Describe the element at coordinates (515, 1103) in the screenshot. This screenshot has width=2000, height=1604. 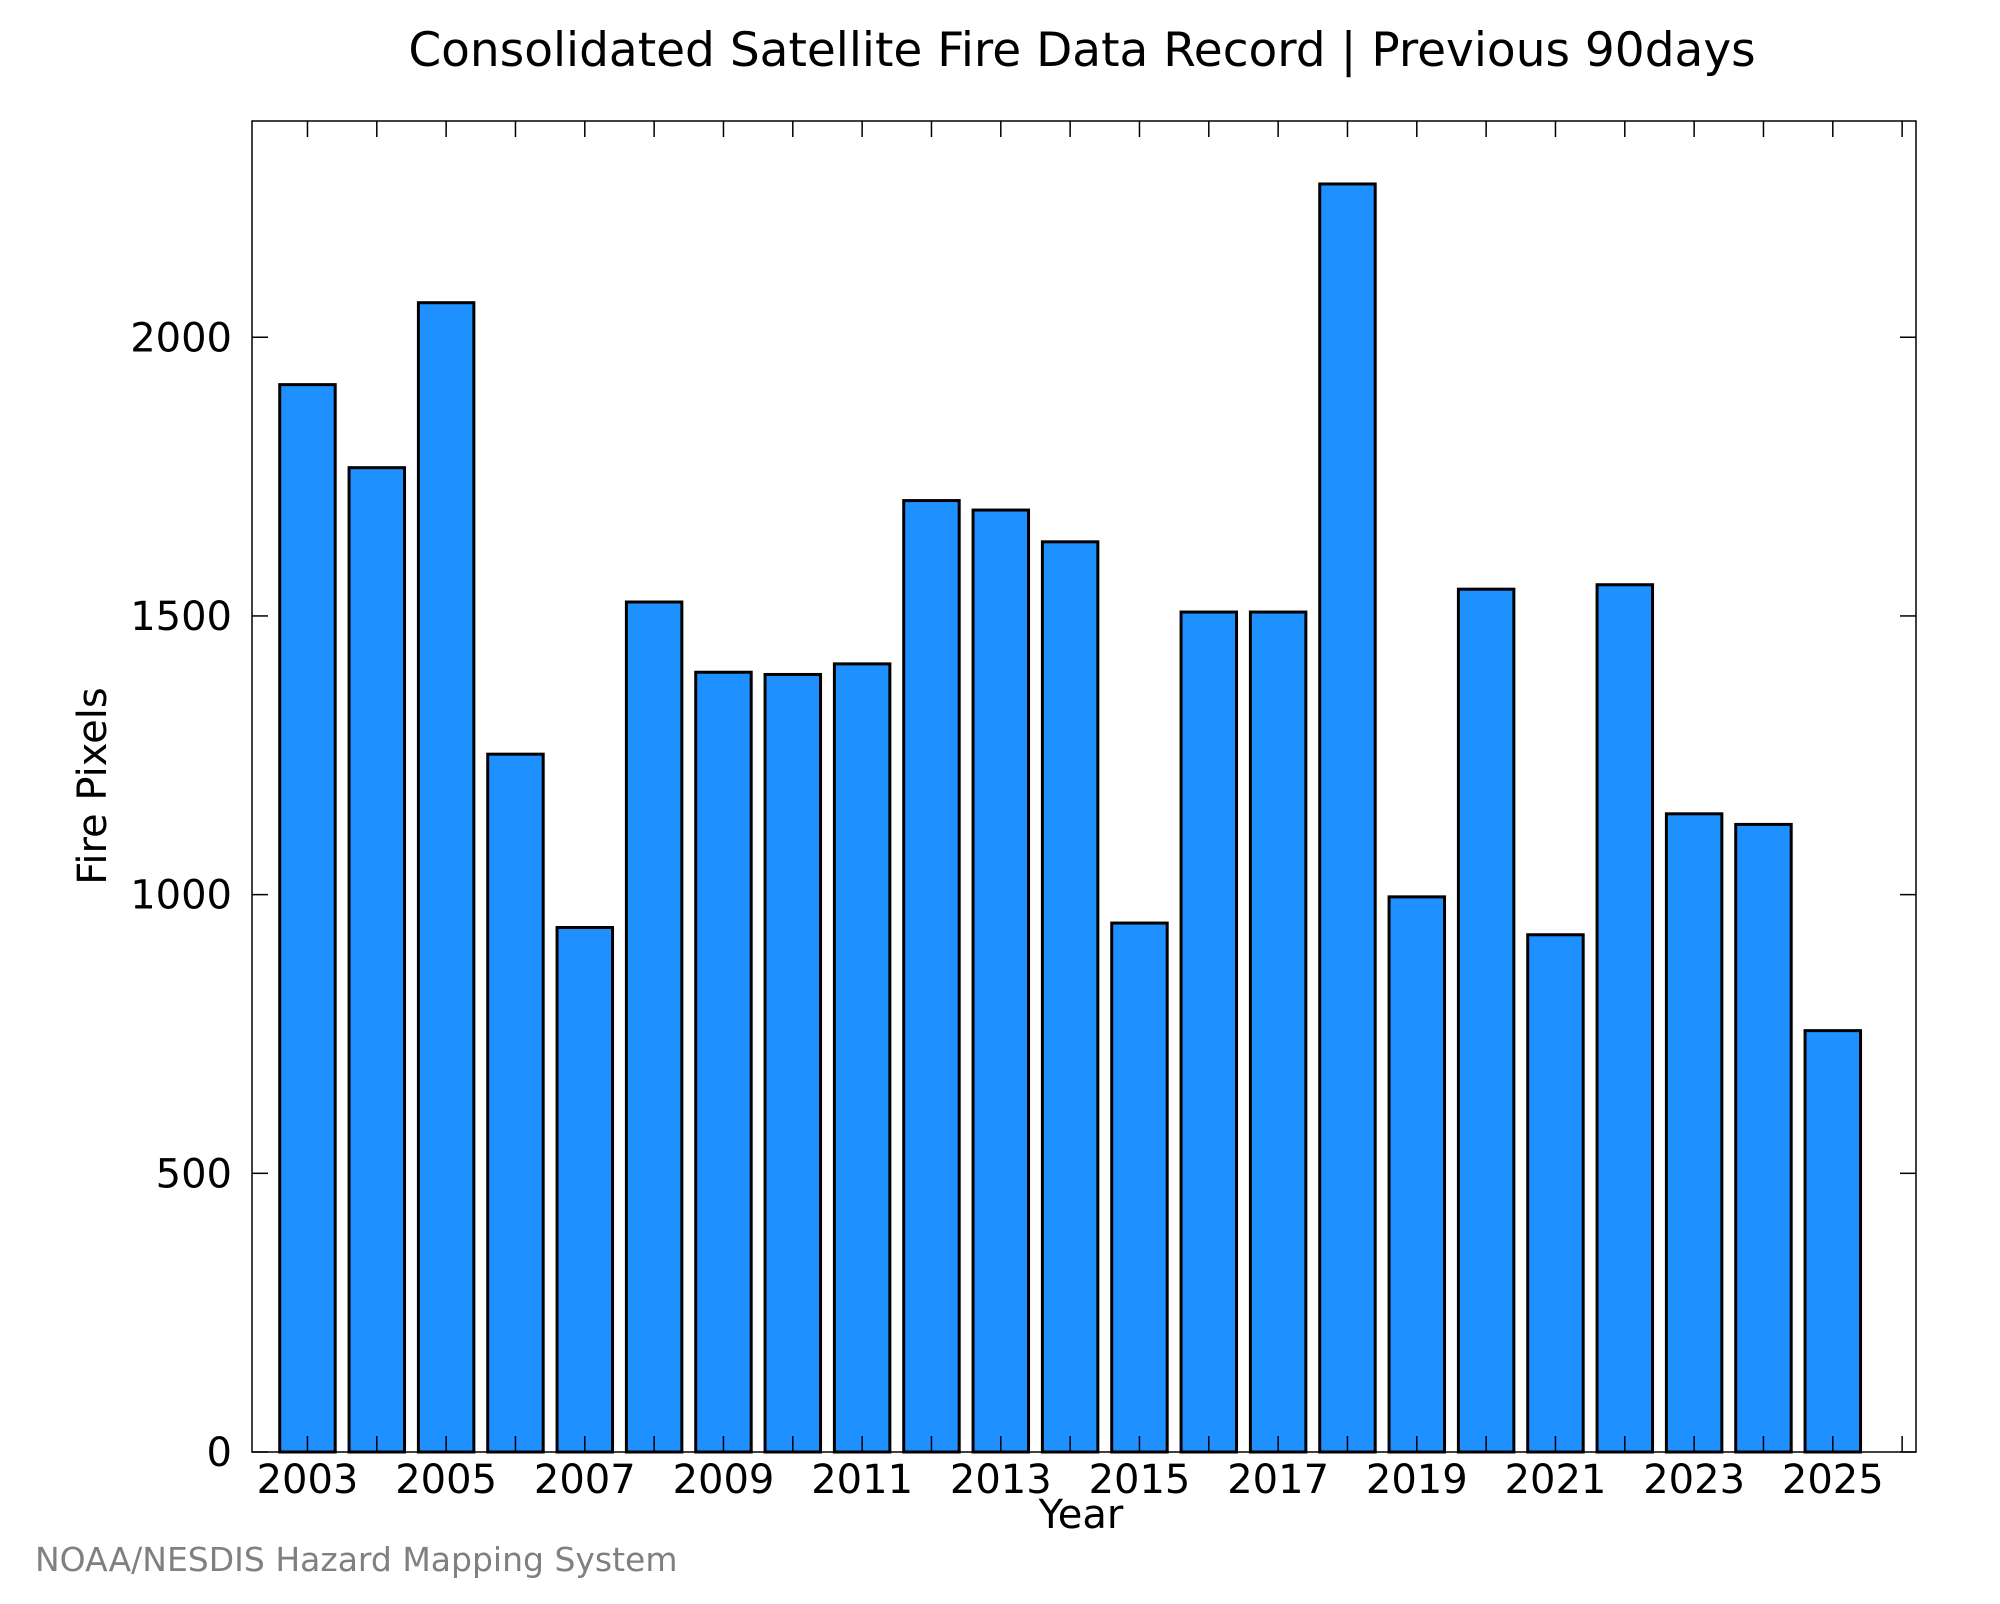
I see `bar-2006` at that location.